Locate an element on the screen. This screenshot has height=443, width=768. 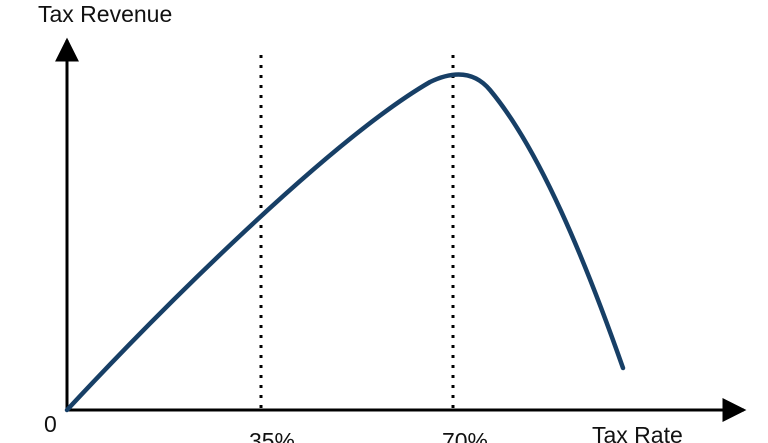
origin-label: 0 is located at coordinates (50, 424).